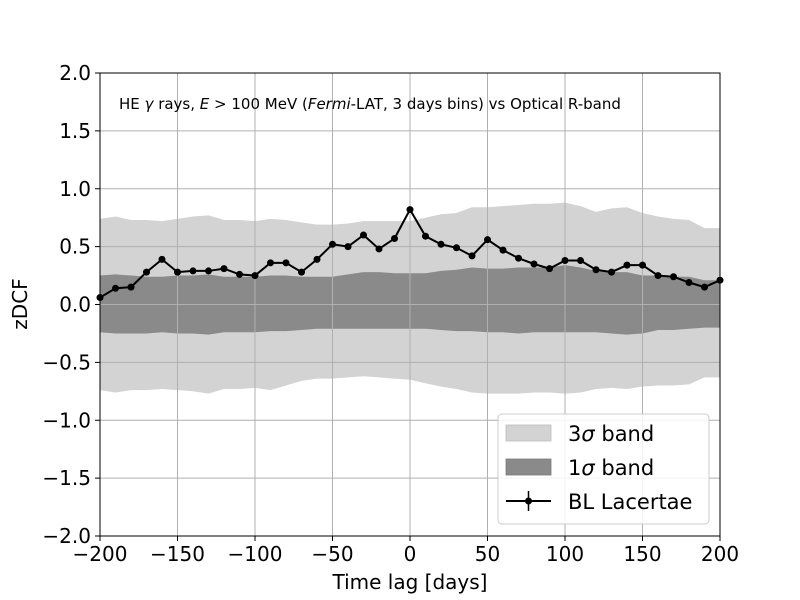 This screenshot has width=800, height=600. Describe the element at coordinates (66, 420) in the screenshot. I see `y-tick-label: −1.0` at that location.